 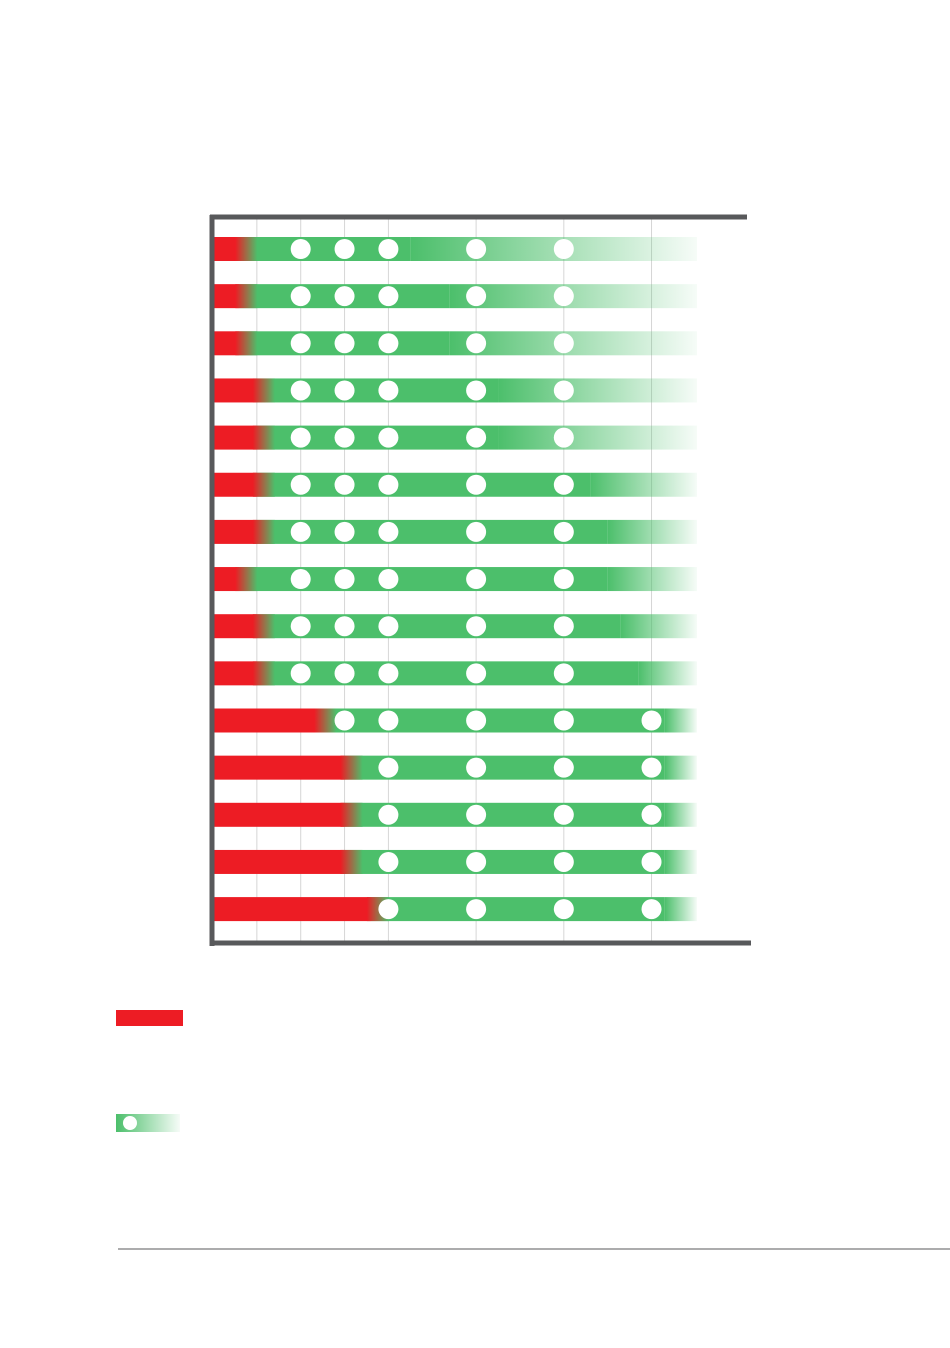 What do you see at coordinates (149, 1018) in the screenshot?
I see `legend-swatch-red` at bounding box center [149, 1018].